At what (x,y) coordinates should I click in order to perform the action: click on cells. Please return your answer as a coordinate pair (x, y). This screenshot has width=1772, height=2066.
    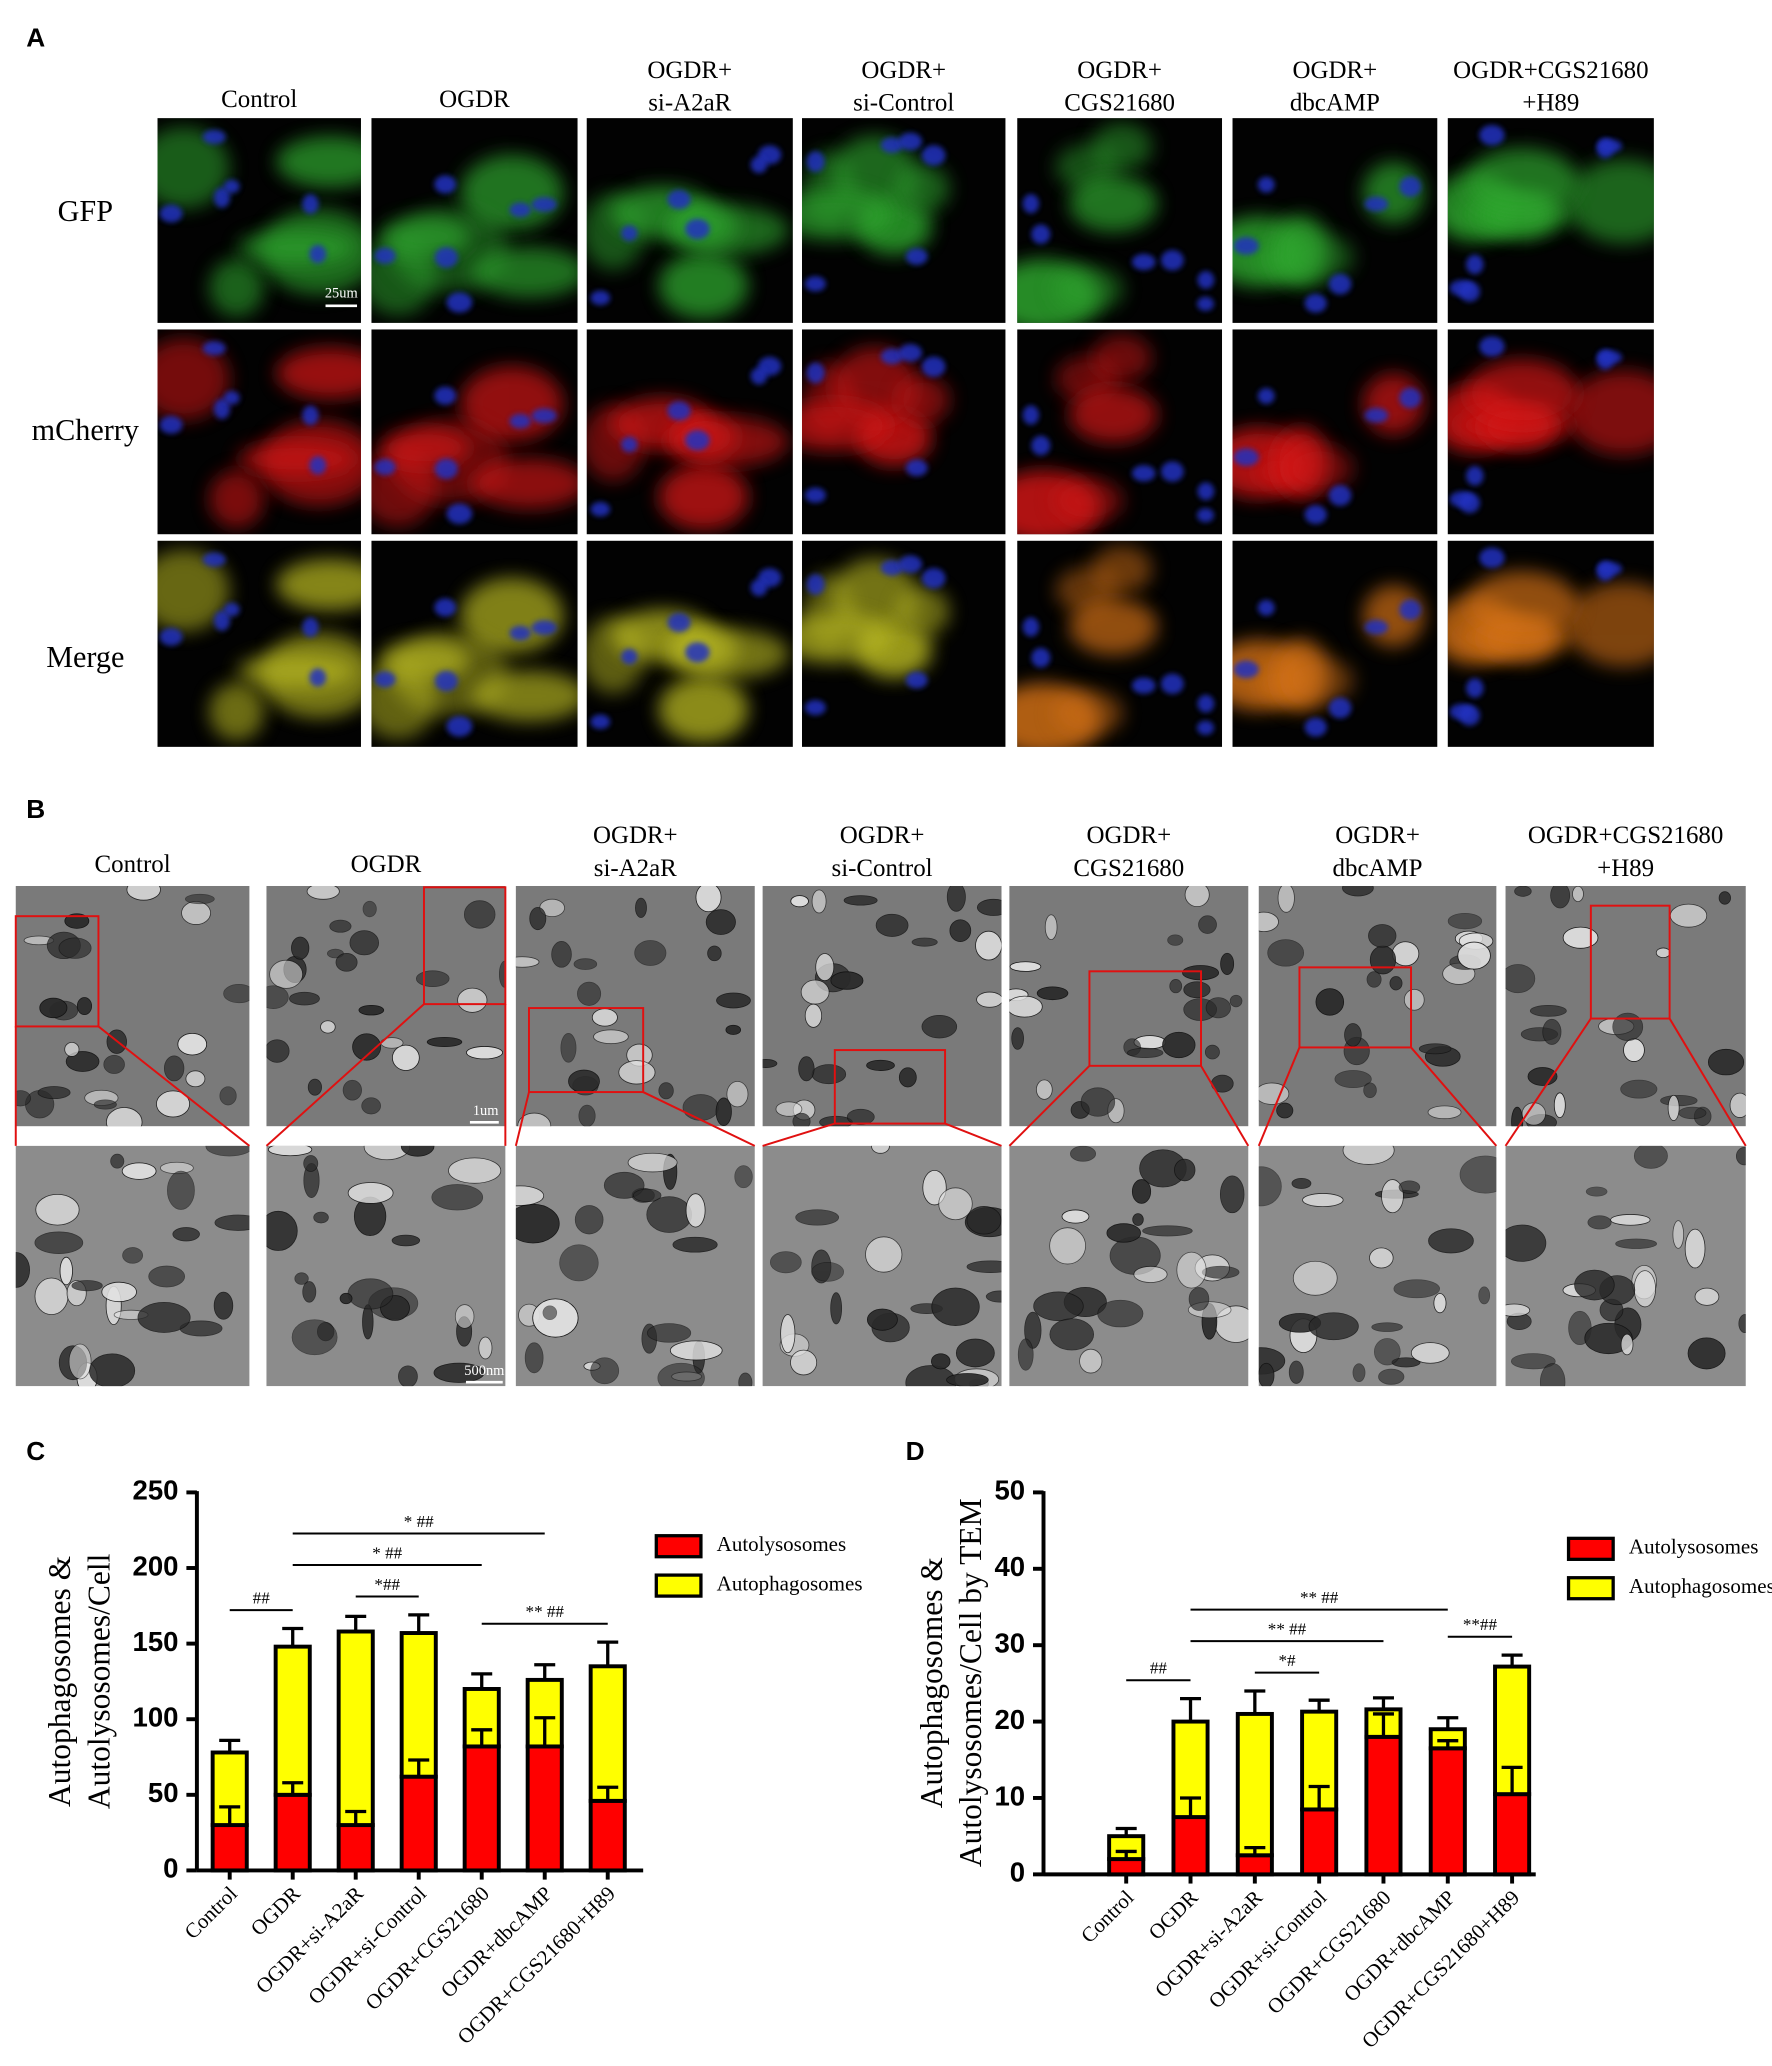
    Looking at the image, I should click on (1328, 660).